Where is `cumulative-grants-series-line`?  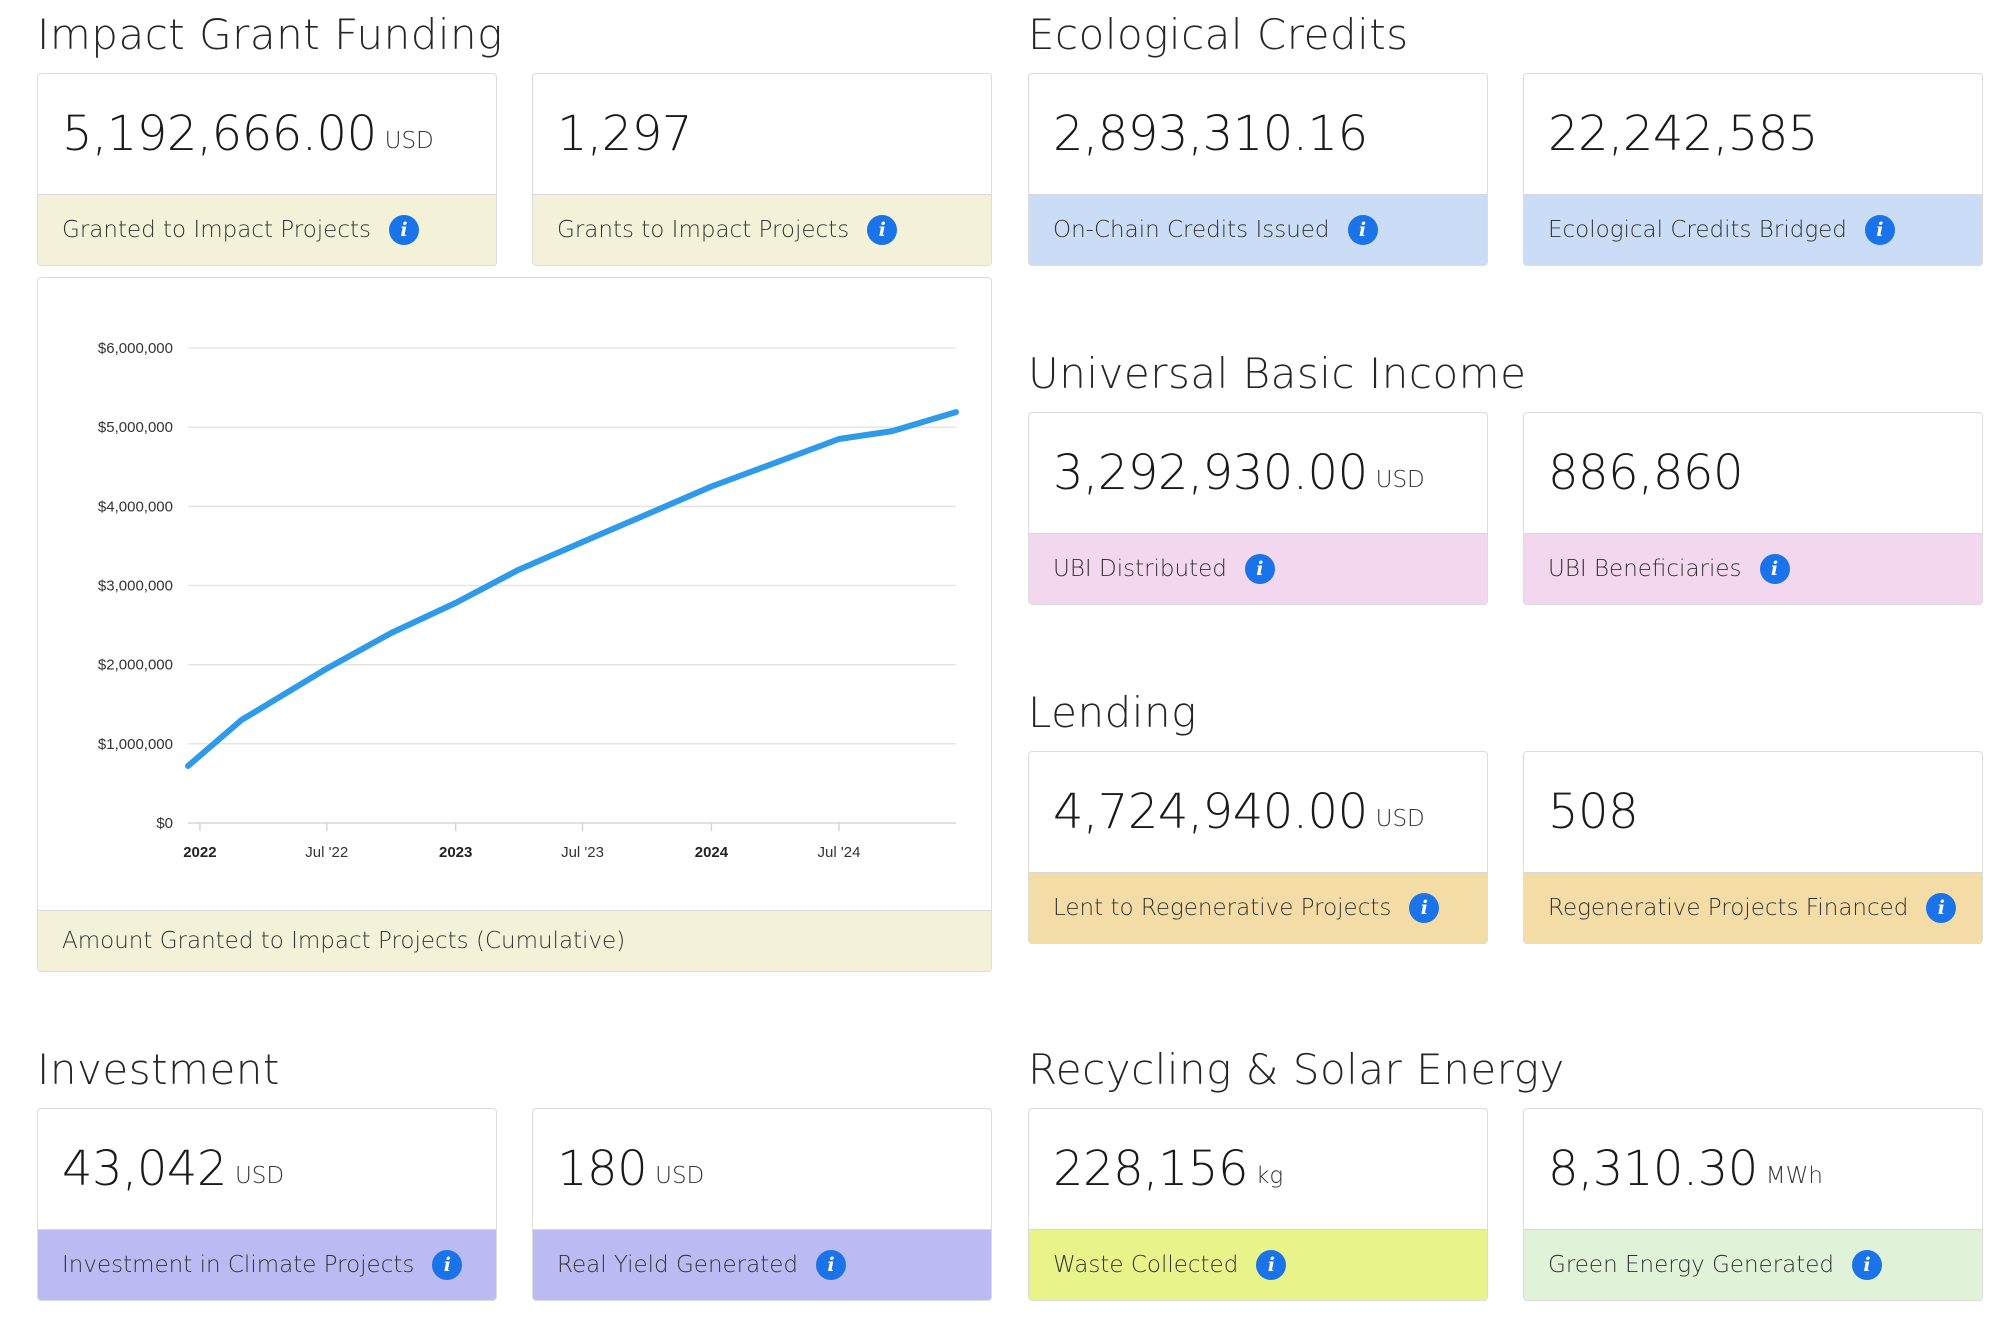 cumulative-grants-series-line is located at coordinates (572, 589).